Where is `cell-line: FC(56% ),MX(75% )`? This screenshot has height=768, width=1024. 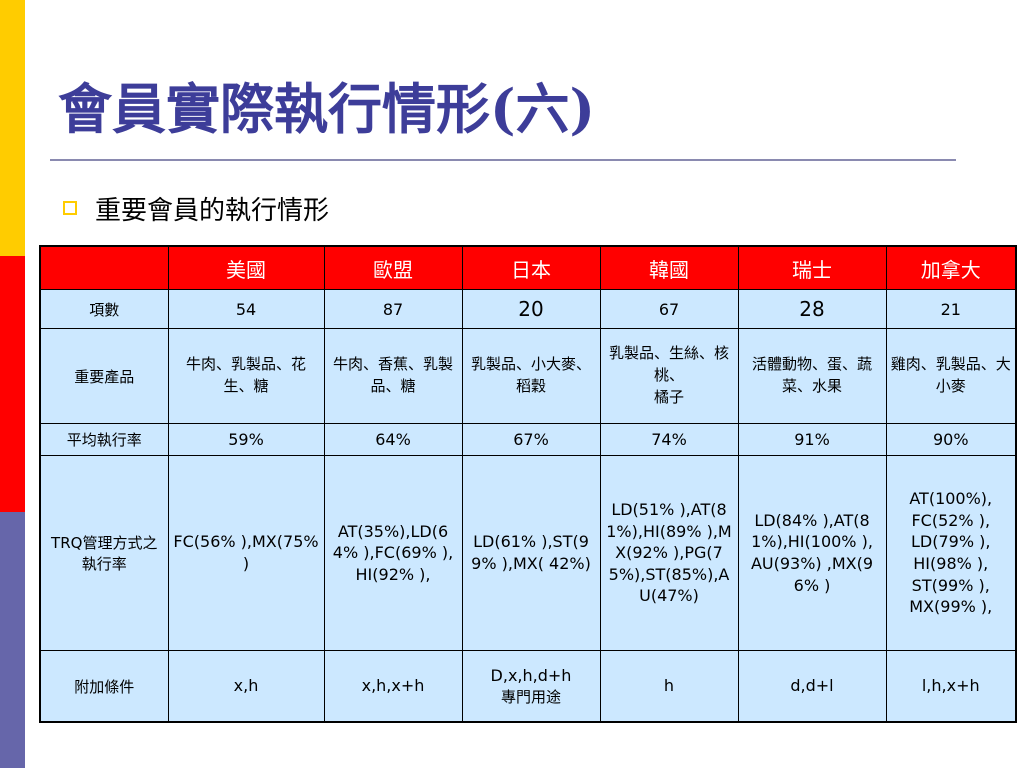
cell-line: FC(56% ),MX(75% ) is located at coordinates (246, 552).